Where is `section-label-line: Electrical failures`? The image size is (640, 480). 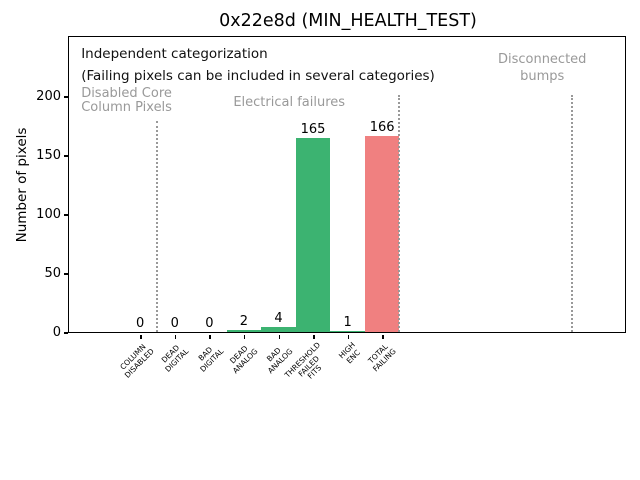 section-label-line: Electrical failures is located at coordinates (289, 103).